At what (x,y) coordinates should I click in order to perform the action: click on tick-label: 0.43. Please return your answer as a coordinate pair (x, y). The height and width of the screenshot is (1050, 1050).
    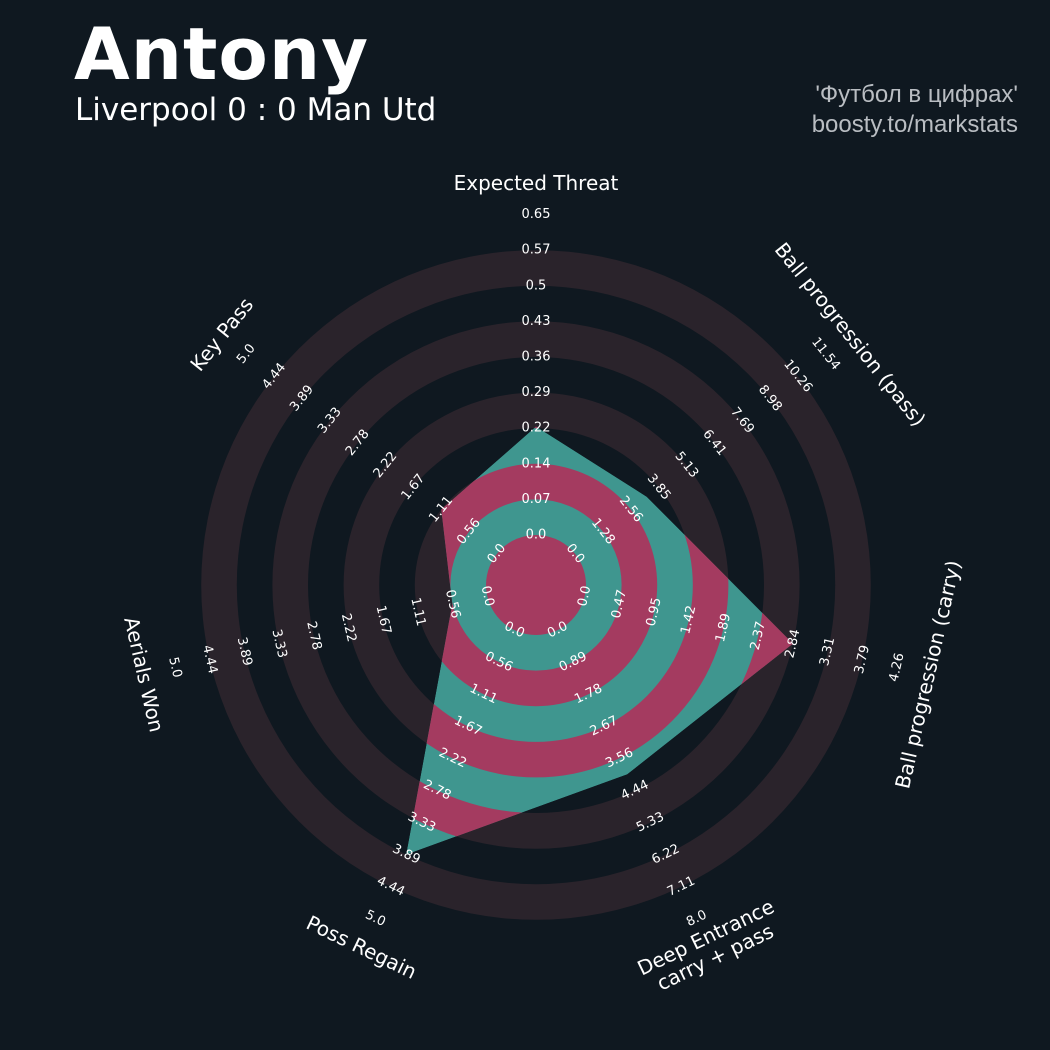
    Looking at the image, I should click on (536, 321).